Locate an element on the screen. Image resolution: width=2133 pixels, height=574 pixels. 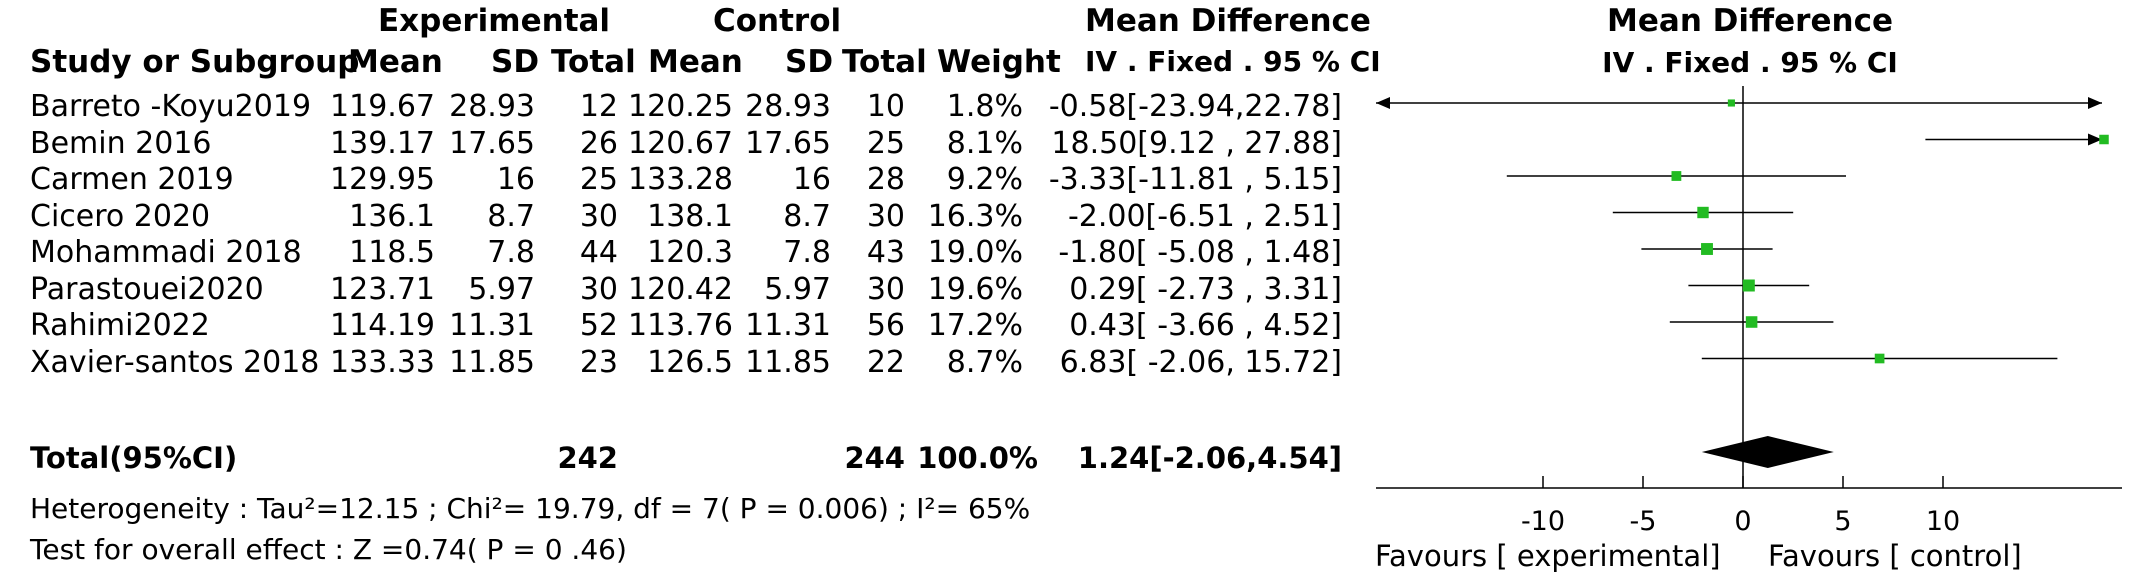
header-ctl-total: Total is located at coordinates (884, 62).